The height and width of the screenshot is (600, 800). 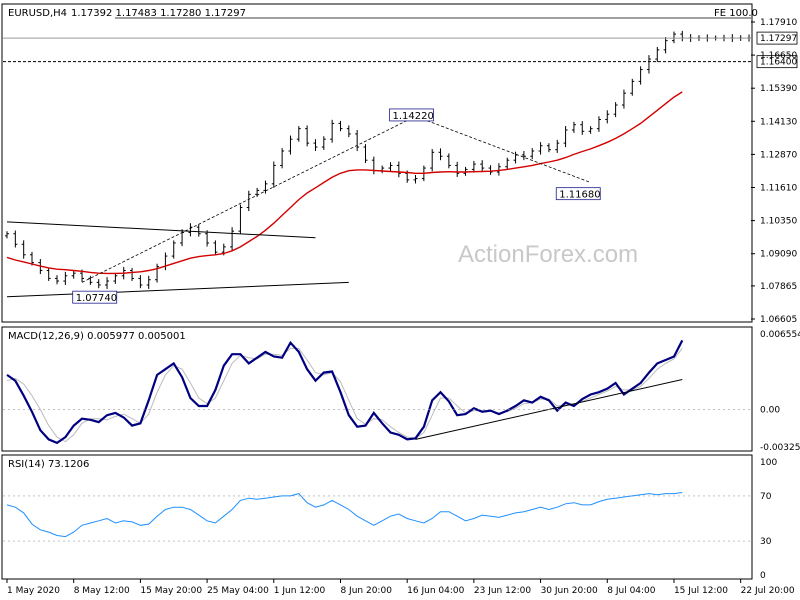 What do you see at coordinates (778, 189) in the screenshot?
I see `price-tick-label: 1.11610` at bounding box center [778, 189].